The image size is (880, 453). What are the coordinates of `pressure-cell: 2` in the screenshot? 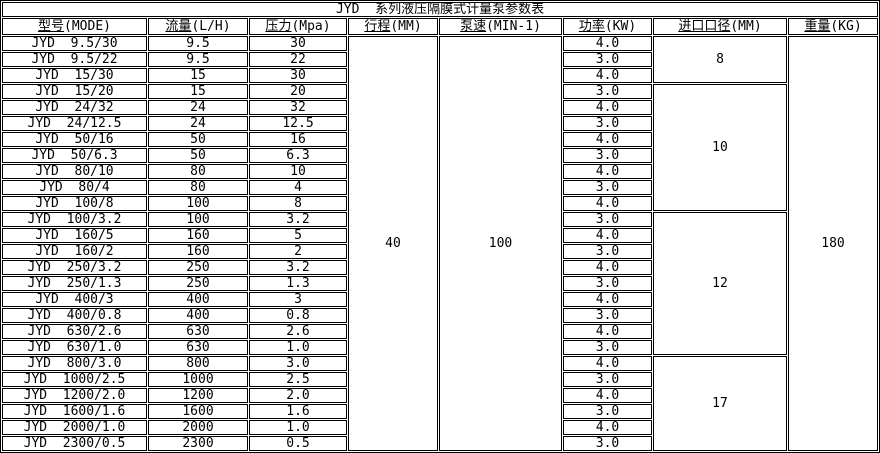 It's located at (298, 251).